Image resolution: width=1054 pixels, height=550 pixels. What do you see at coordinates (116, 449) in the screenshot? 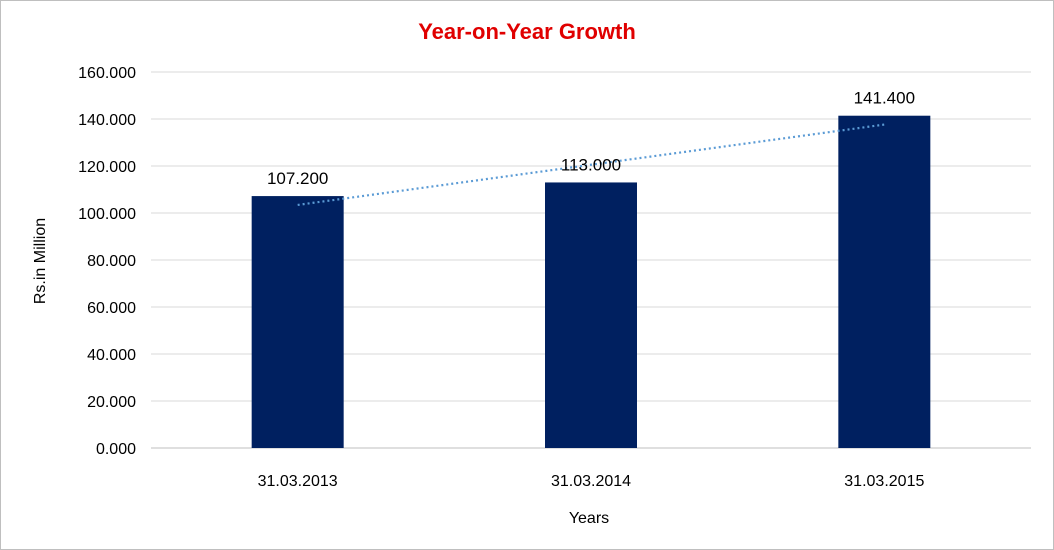
I see `y-tick-label: 0.000` at bounding box center [116, 449].